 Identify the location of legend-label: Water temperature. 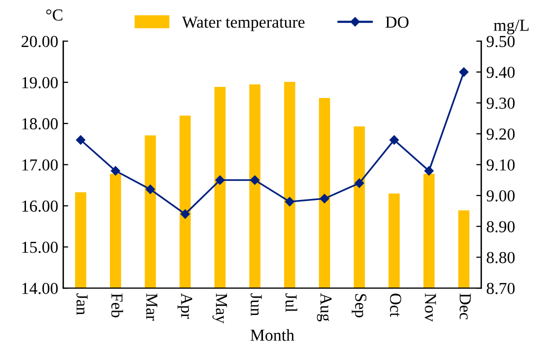
(243, 24).